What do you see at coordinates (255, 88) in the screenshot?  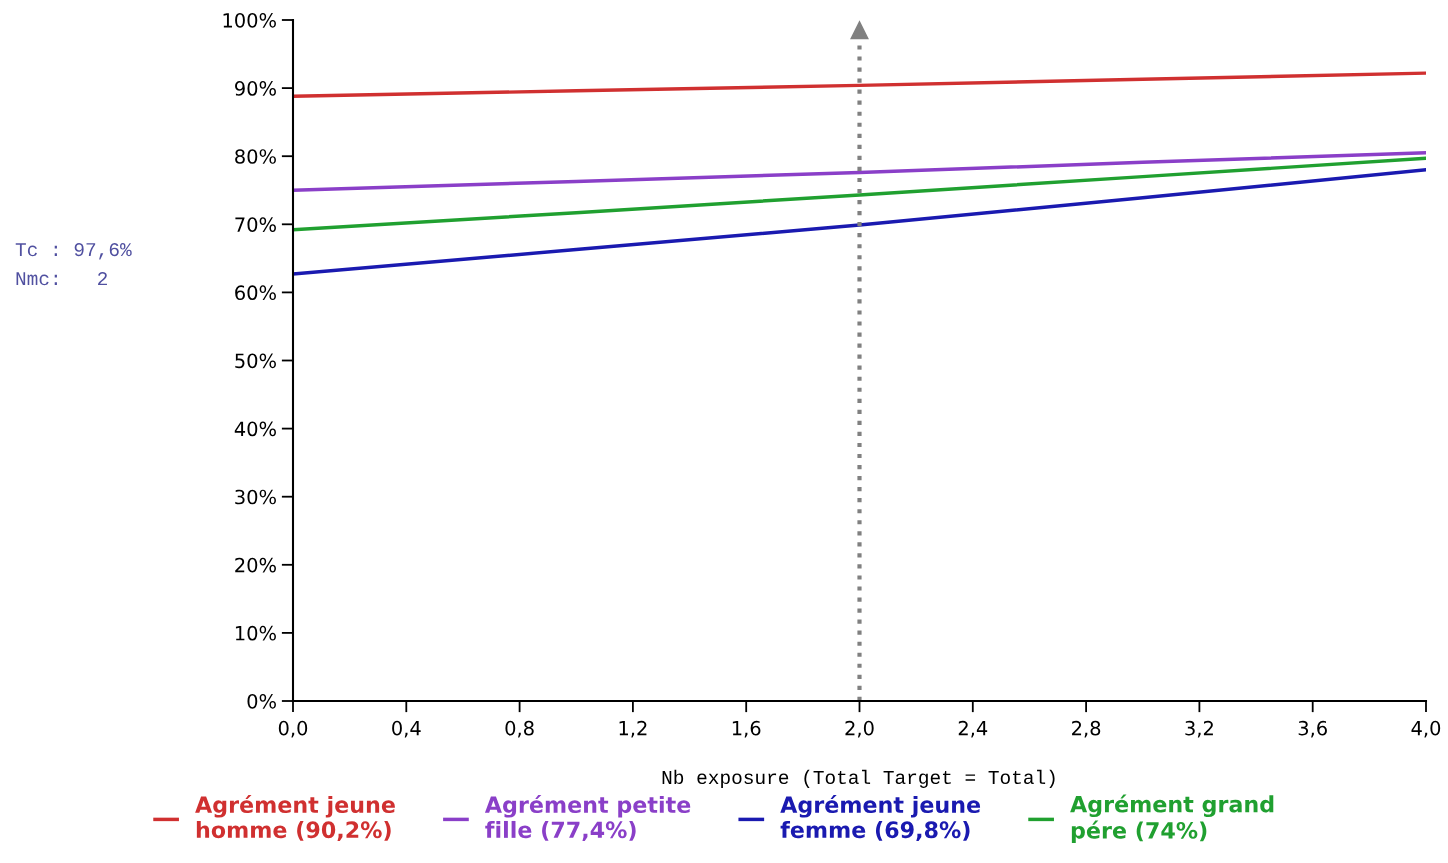 I see `y-tick-label: 90%` at bounding box center [255, 88].